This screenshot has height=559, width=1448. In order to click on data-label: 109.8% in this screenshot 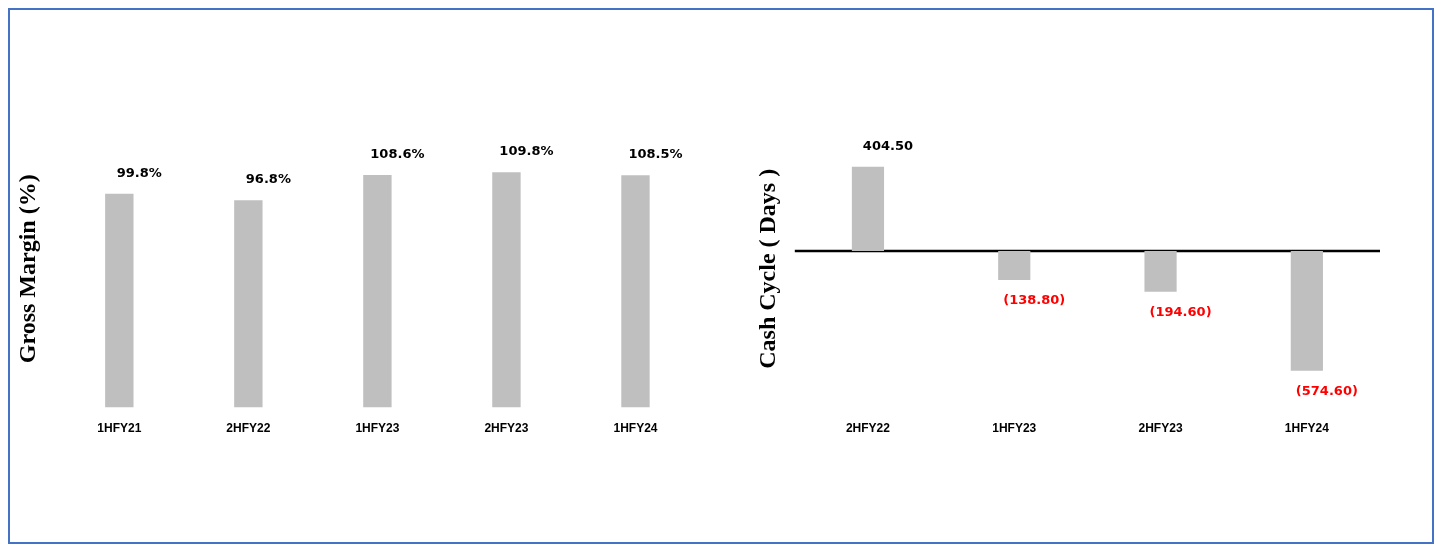, I will do `click(526, 151)`.